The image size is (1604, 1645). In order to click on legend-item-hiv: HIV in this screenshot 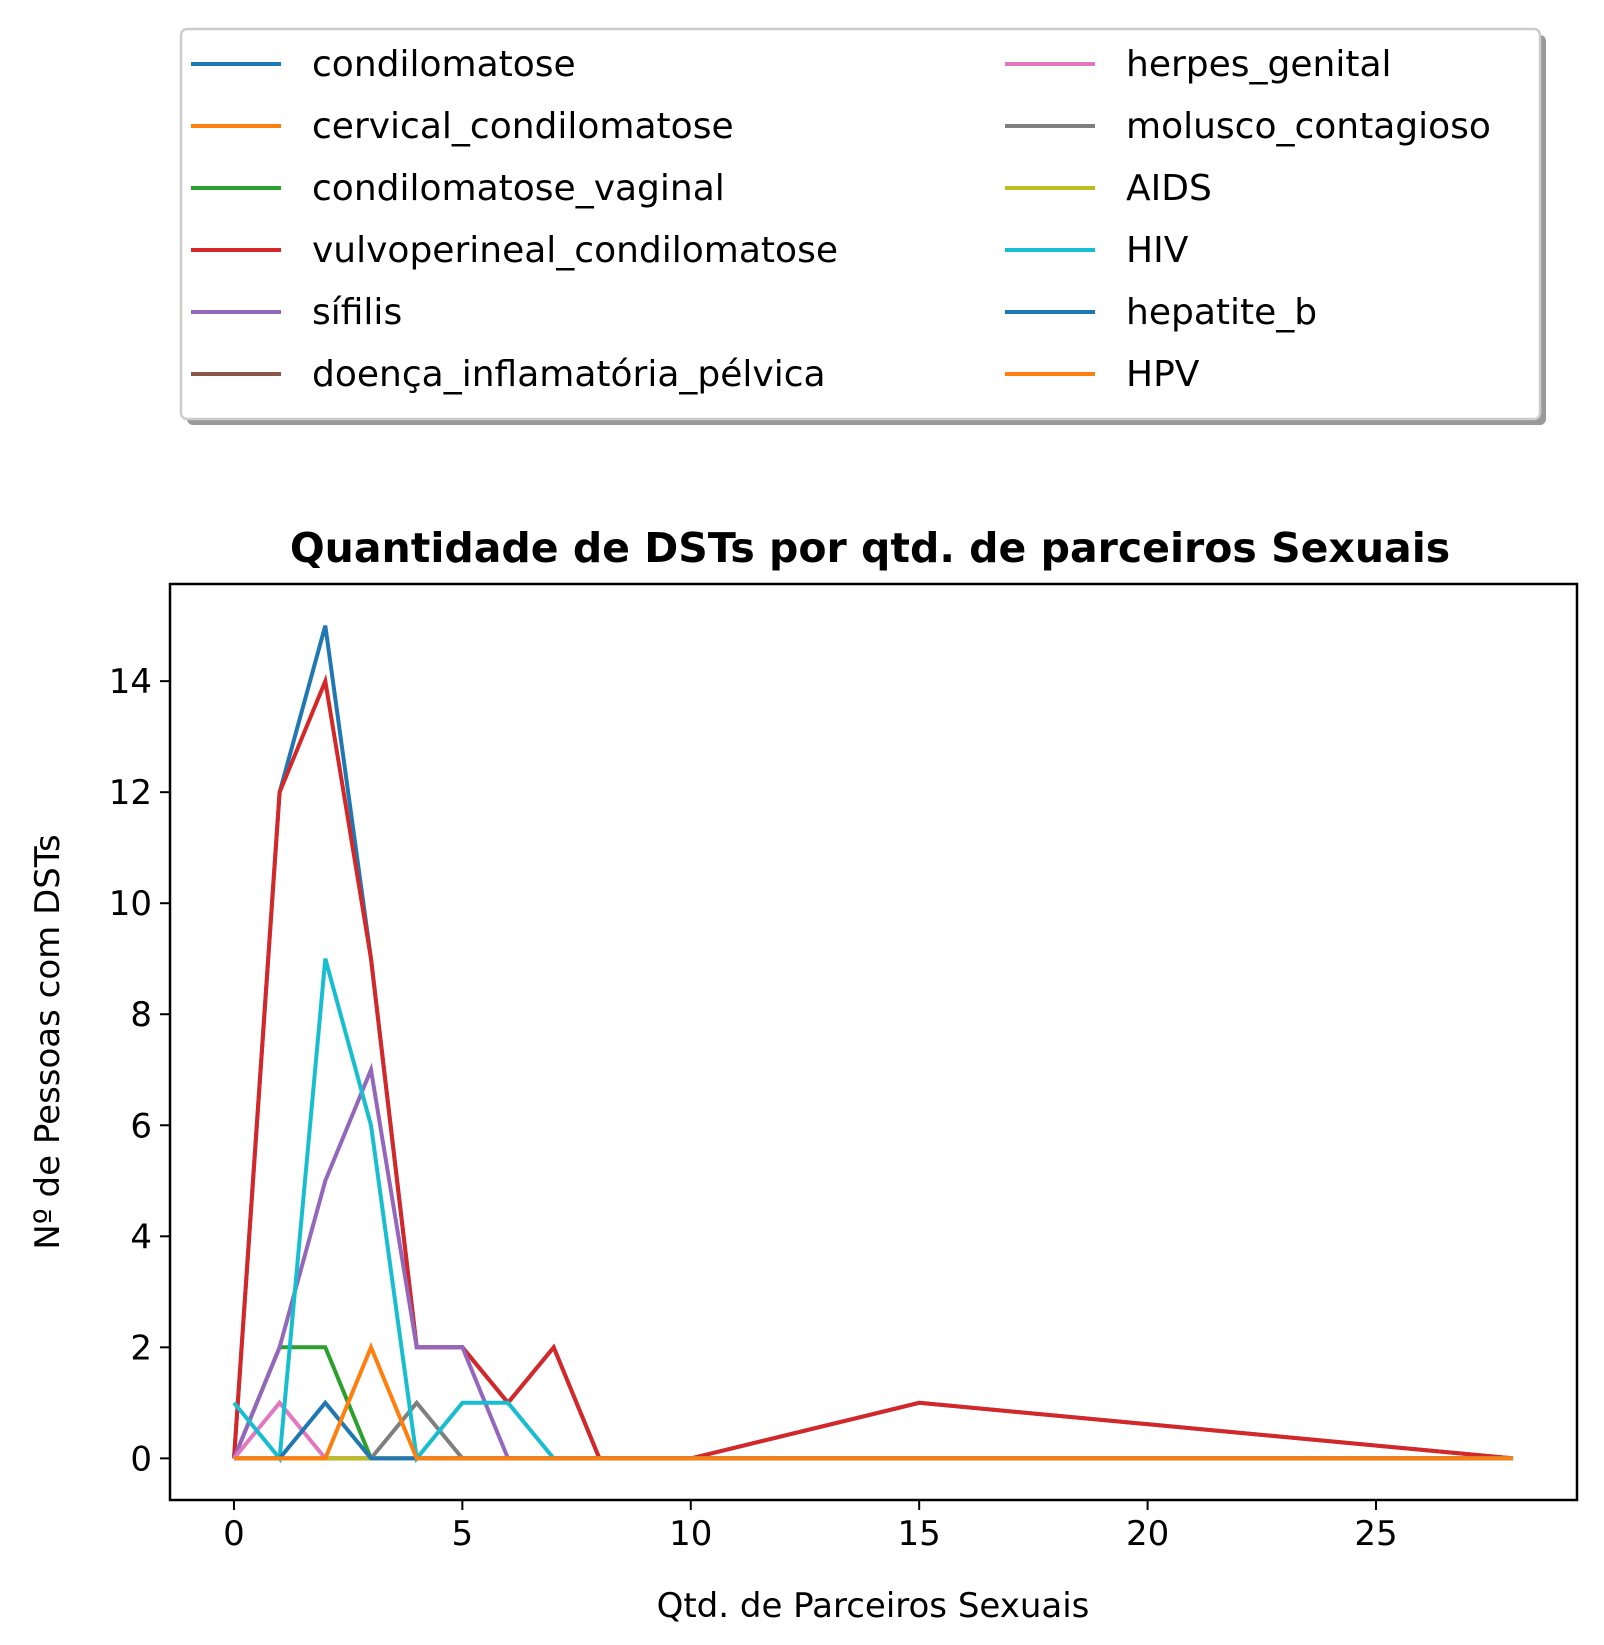, I will do `click(1097, 250)`.